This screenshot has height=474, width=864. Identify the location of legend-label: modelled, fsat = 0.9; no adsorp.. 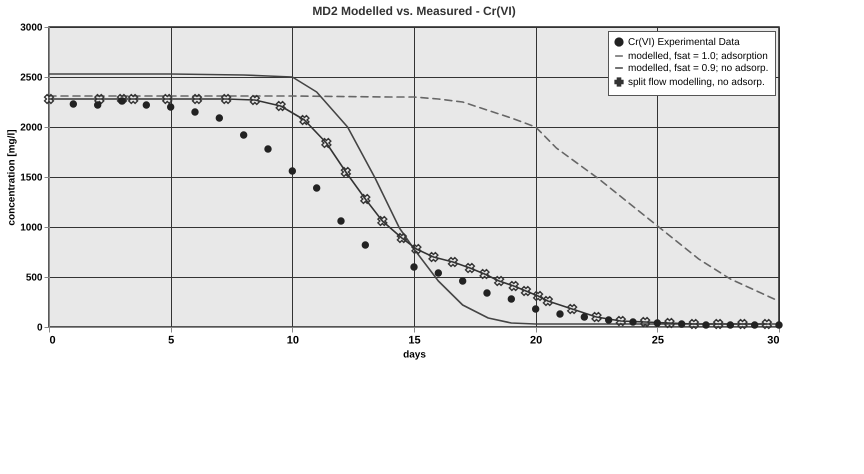
(698, 68).